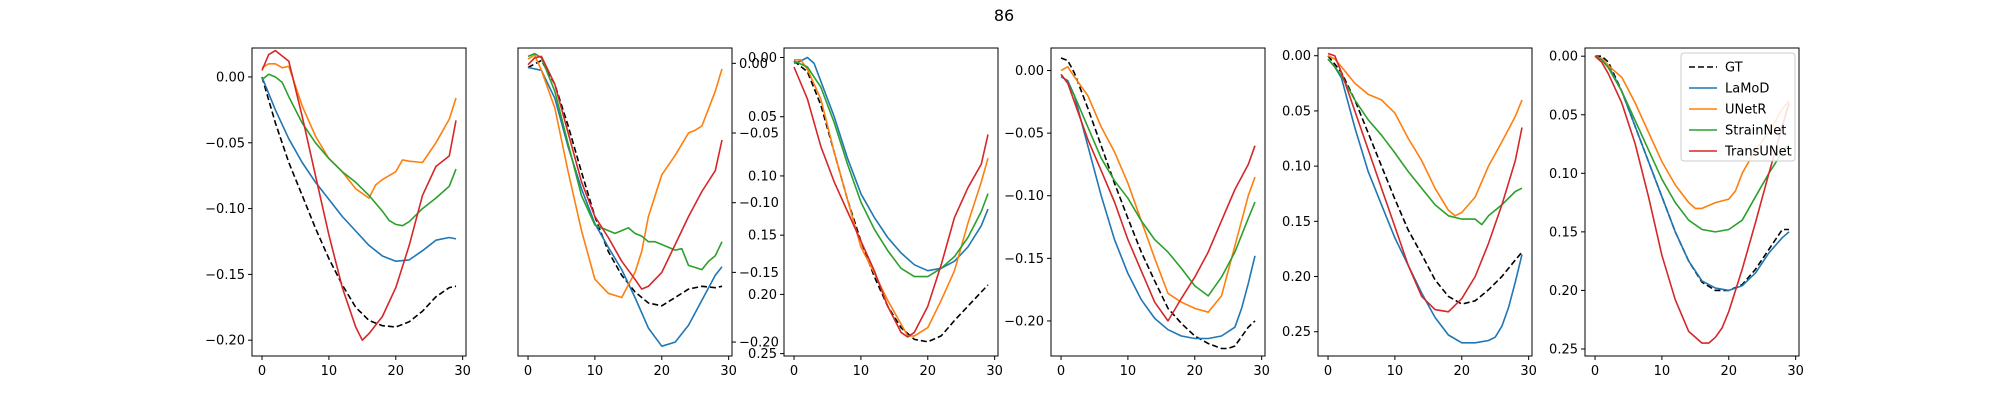 This screenshot has width=2000, height=400. I want to click on legend-label-strainnet: StrainNet, so click(1755, 131).